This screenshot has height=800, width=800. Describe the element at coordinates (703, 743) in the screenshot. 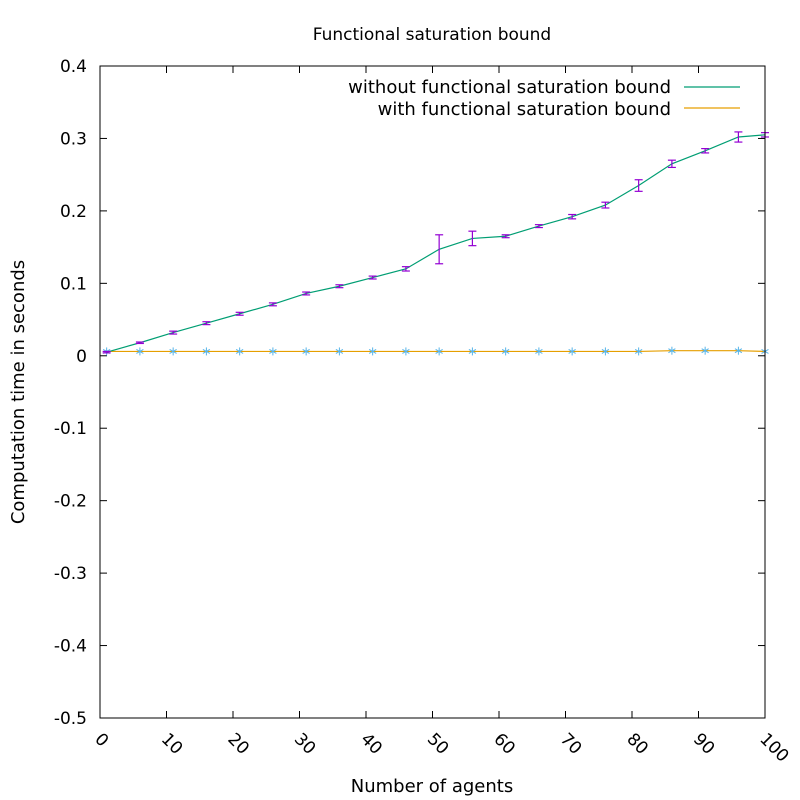

I see `x-tick-label: 90` at that location.